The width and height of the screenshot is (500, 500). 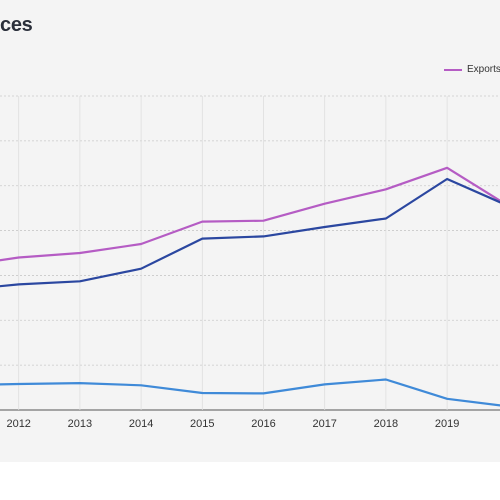 I want to click on legend-label-exports: Exports, so click(x=483, y=69).